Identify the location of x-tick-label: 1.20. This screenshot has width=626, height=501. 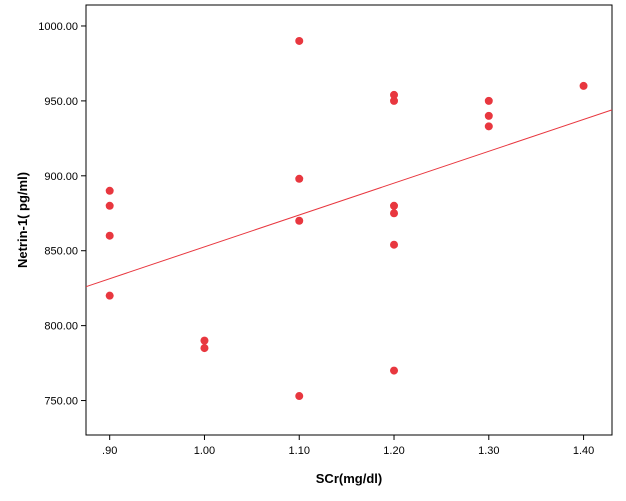
(393, 451).